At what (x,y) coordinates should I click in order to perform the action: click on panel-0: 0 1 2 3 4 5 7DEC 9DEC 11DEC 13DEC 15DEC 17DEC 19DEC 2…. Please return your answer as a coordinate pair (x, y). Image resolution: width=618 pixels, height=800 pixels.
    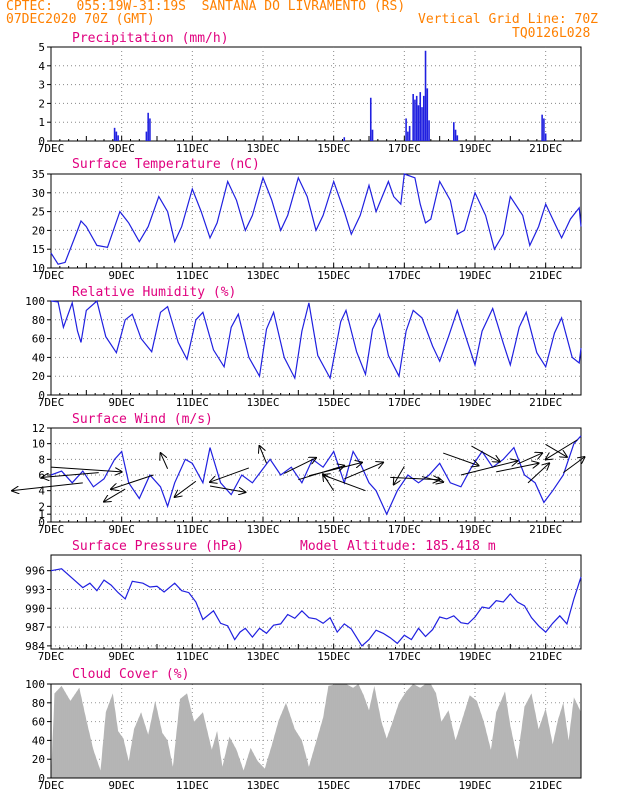
    Looking at the image, I should click on (310, 93).